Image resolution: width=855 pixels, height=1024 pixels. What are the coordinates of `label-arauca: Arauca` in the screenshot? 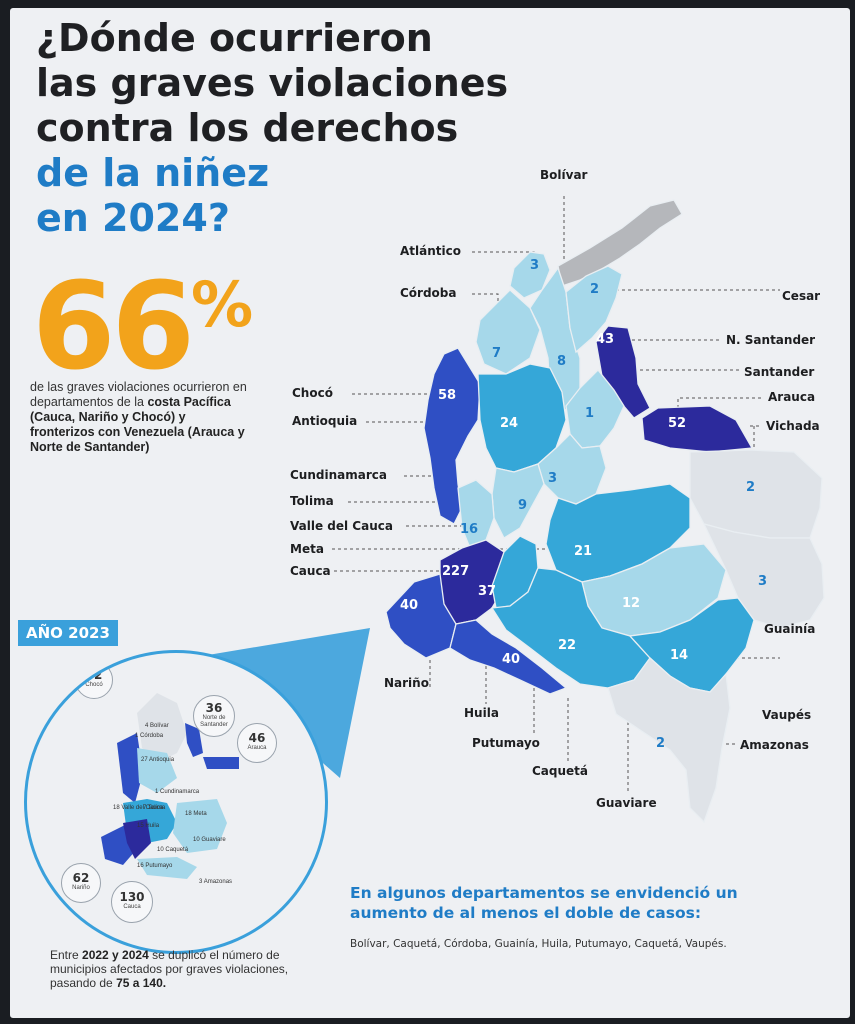 It's located at (792, 397).